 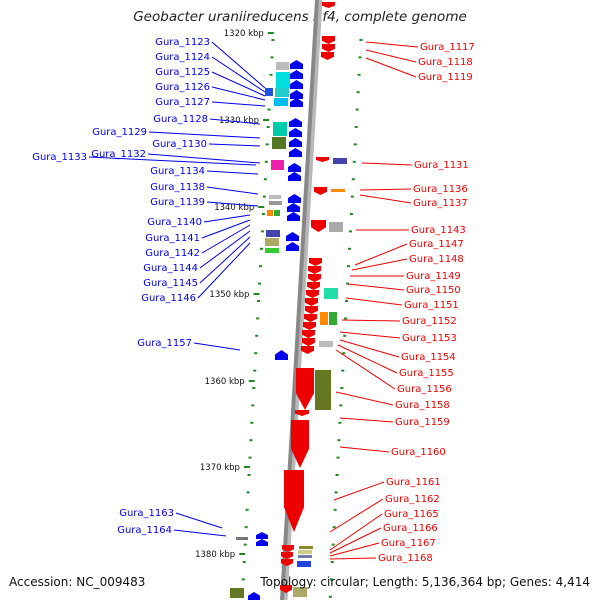 I want to click on gene-label-right: Gura_1152, so click(x=429, y=321).